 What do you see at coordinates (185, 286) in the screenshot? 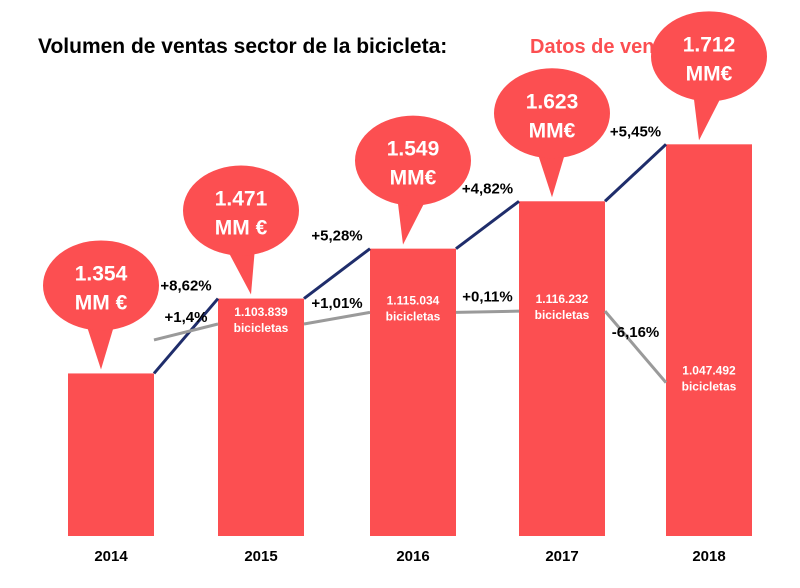
I see `value-growth-label: +8,62%` at bounding box center [185, 286].